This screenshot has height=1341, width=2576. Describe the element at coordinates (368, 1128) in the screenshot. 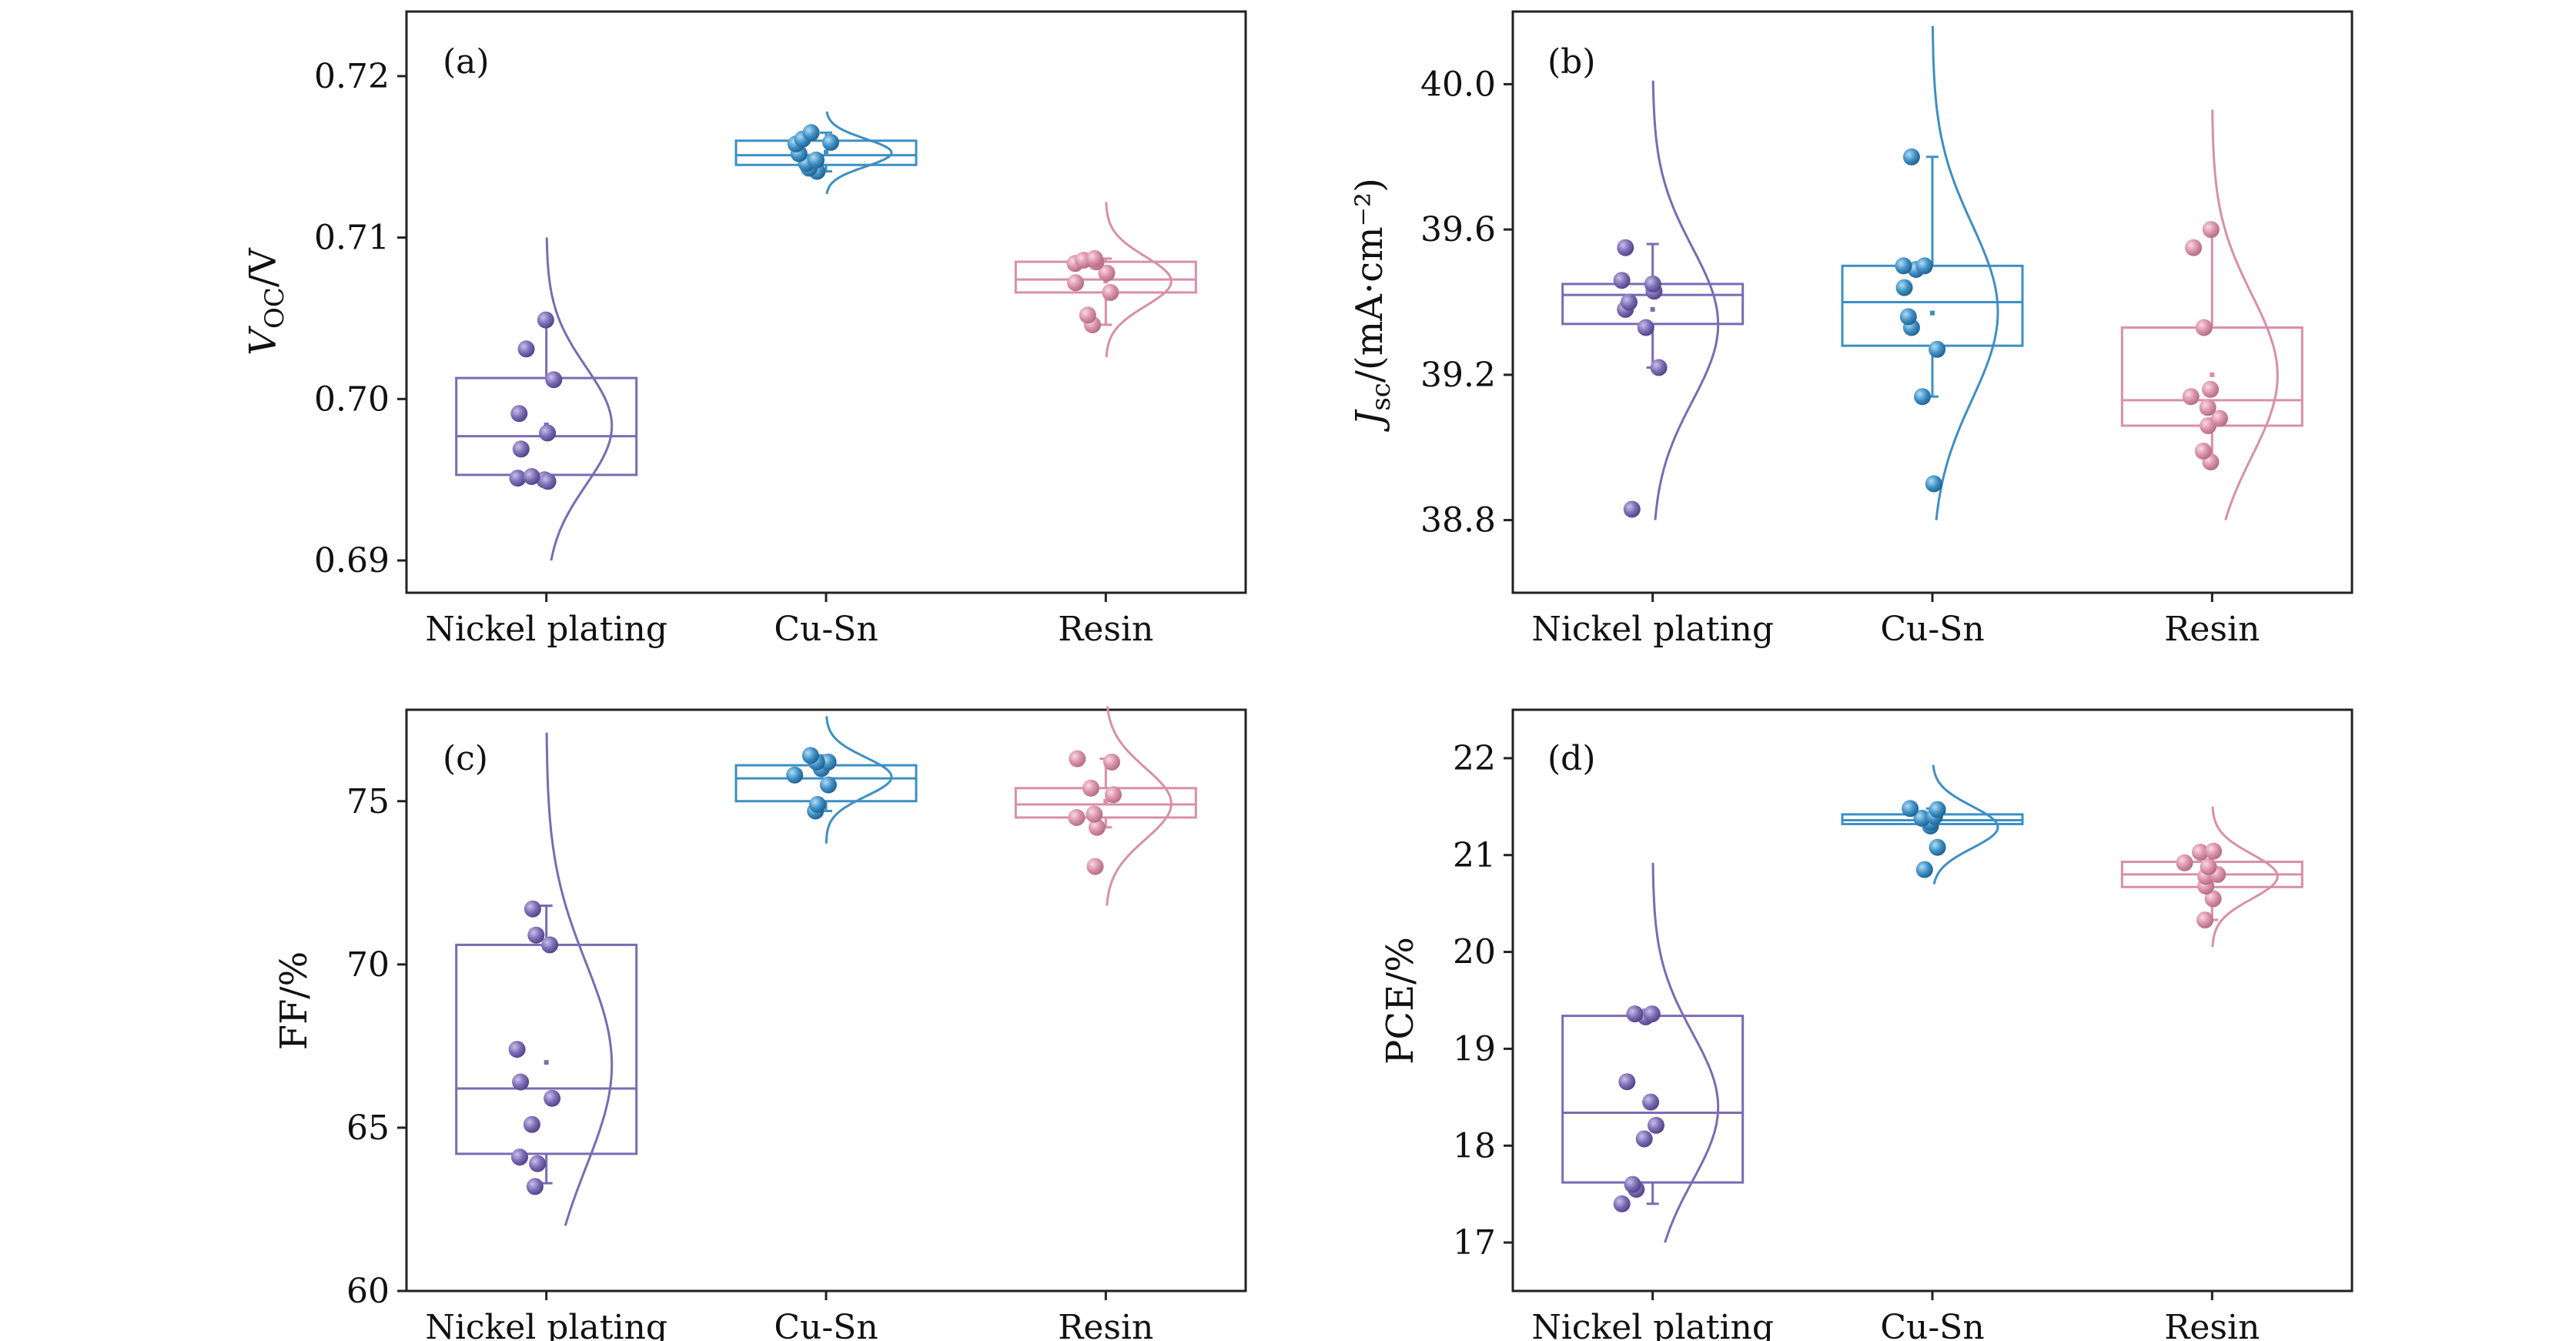

I see `panel-c-ytick-label: 65` at that location.